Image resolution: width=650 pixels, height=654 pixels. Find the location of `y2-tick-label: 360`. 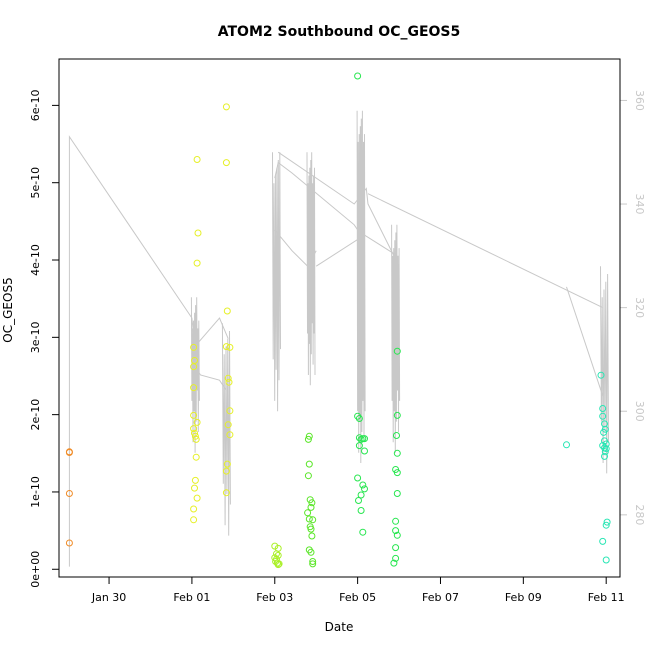

y2-tick-label: 360 is located at coordinates (639, 100).